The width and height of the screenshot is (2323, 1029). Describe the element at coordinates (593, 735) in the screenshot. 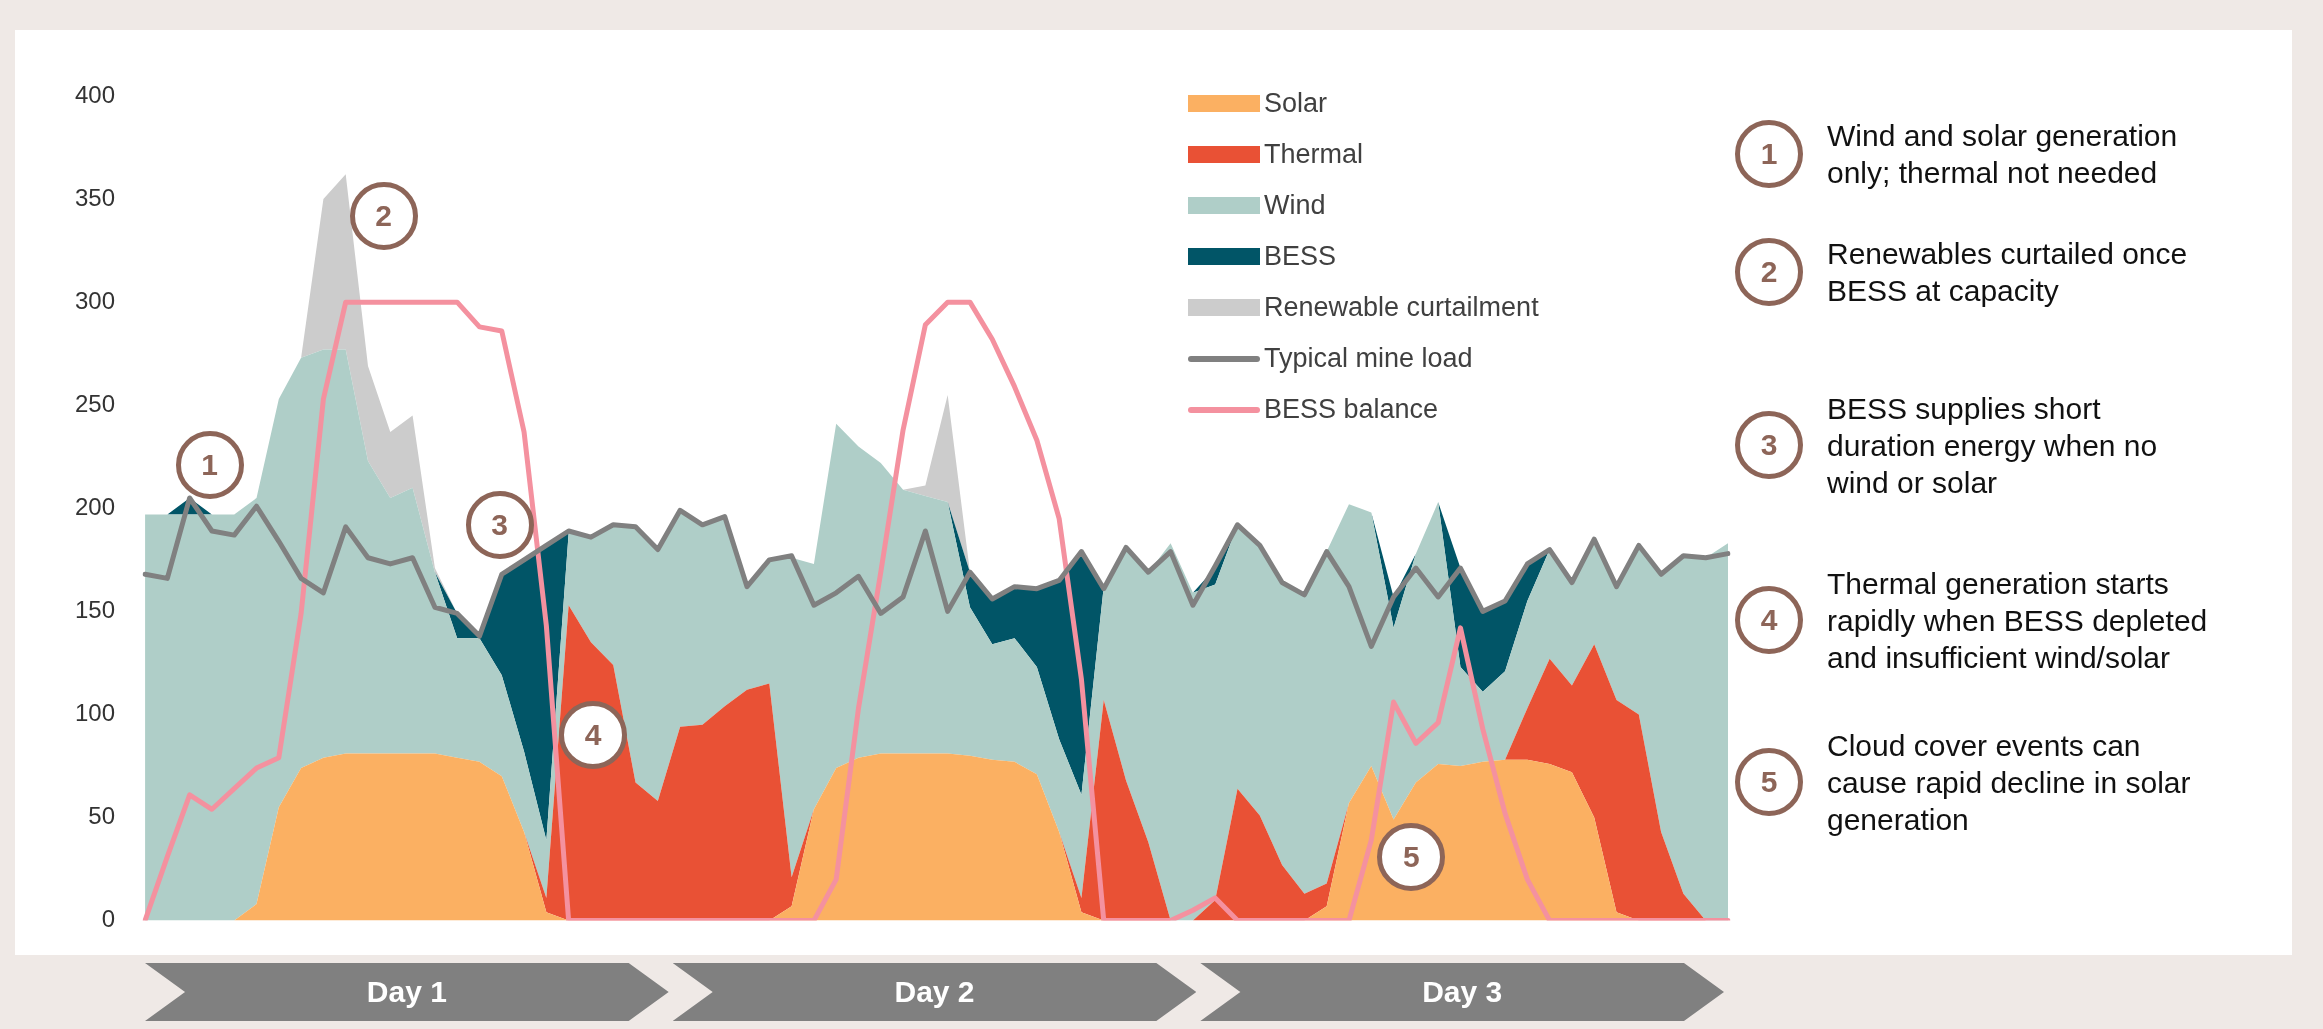

I see `annotation: 4` at that location.